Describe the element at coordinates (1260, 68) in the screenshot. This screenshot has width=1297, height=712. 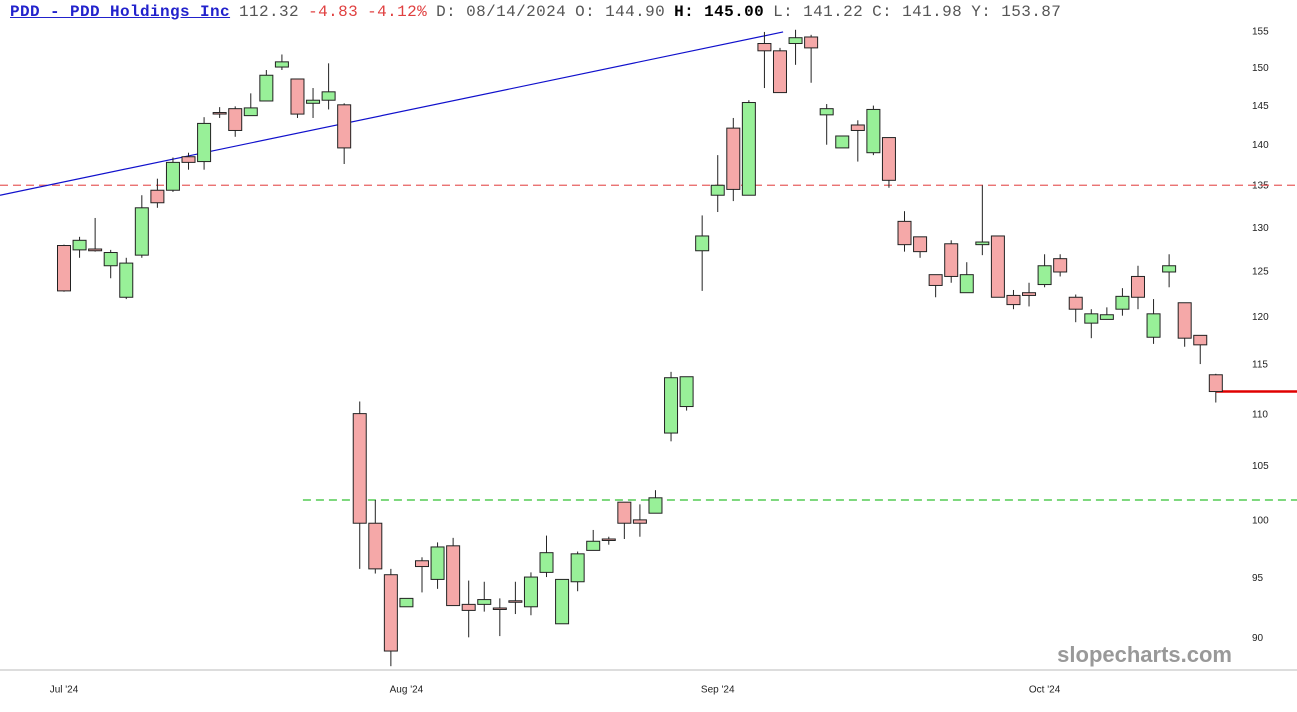
I see `y-tick-label: 150` at that location.